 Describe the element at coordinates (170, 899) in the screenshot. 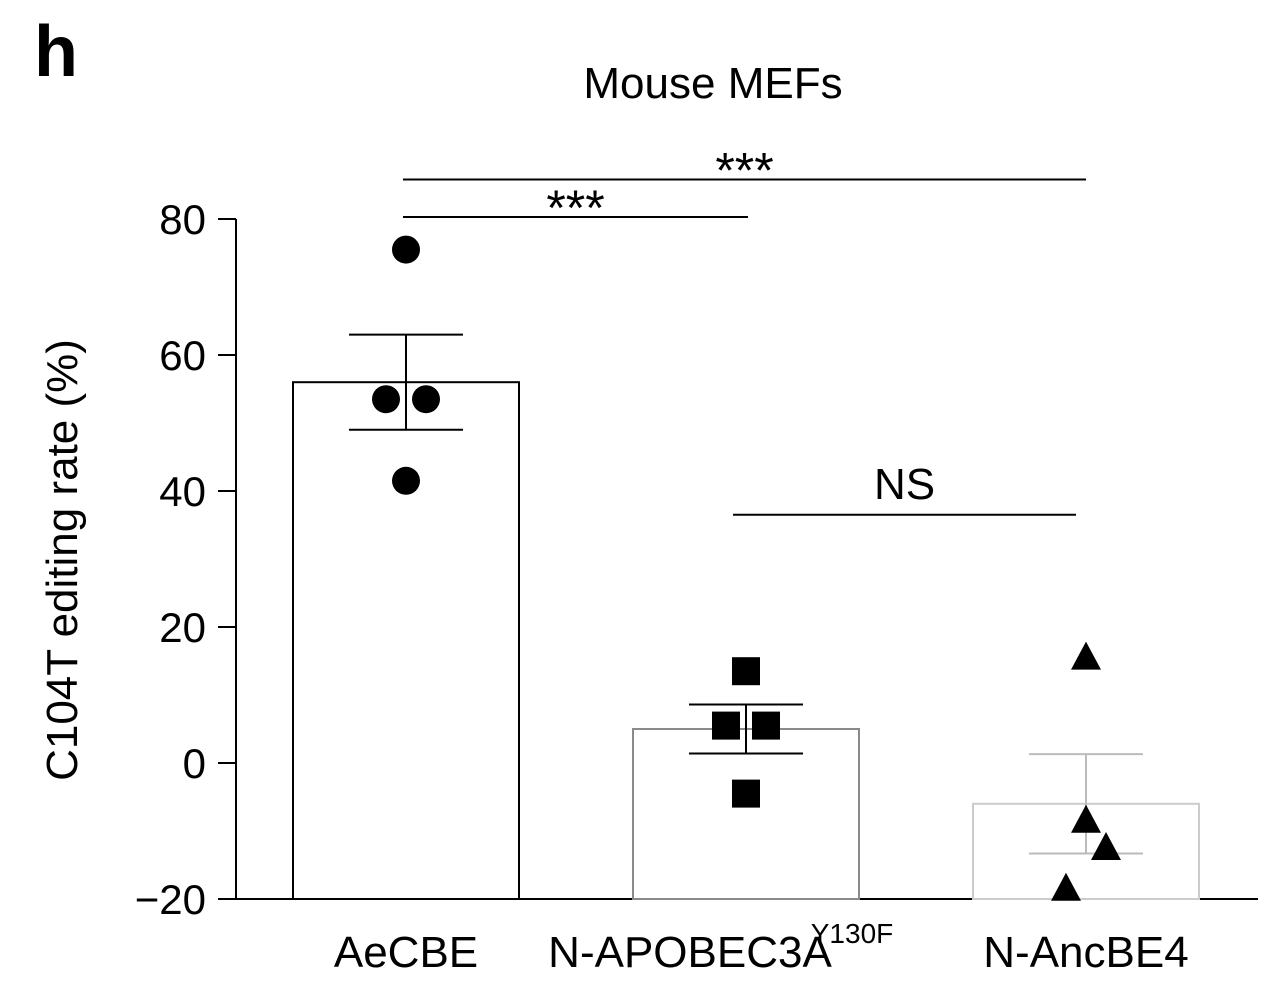

I see `y-tick-label: −20` at that location.